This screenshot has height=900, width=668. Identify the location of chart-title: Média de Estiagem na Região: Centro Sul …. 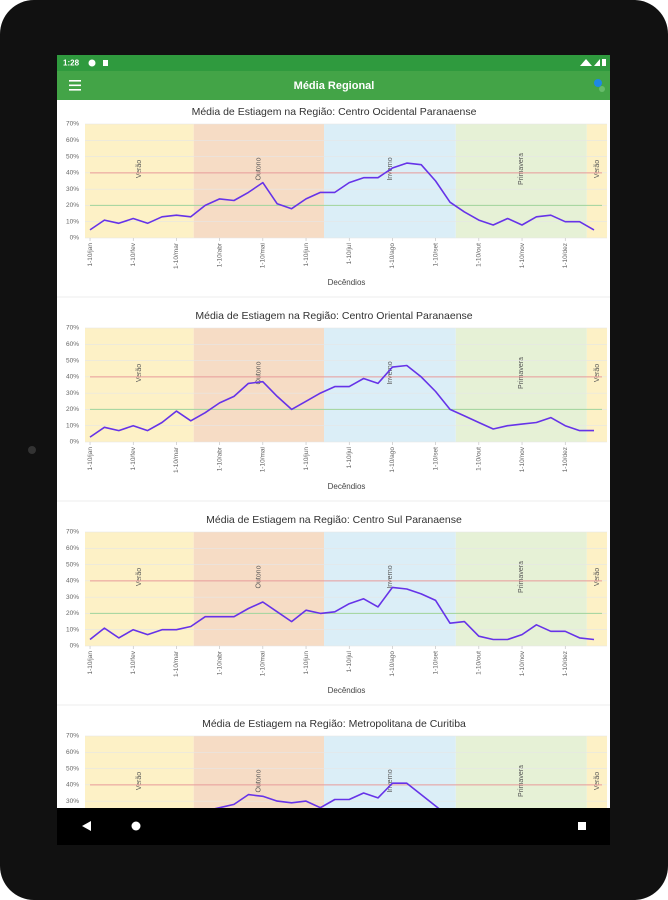
(334, 520).